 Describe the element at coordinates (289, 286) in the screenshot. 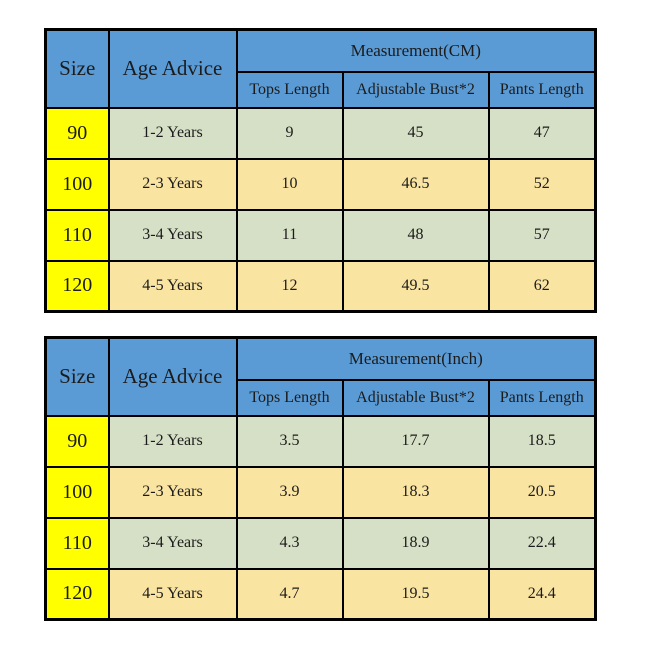

I see `tops-length-cell: 12` at that location.